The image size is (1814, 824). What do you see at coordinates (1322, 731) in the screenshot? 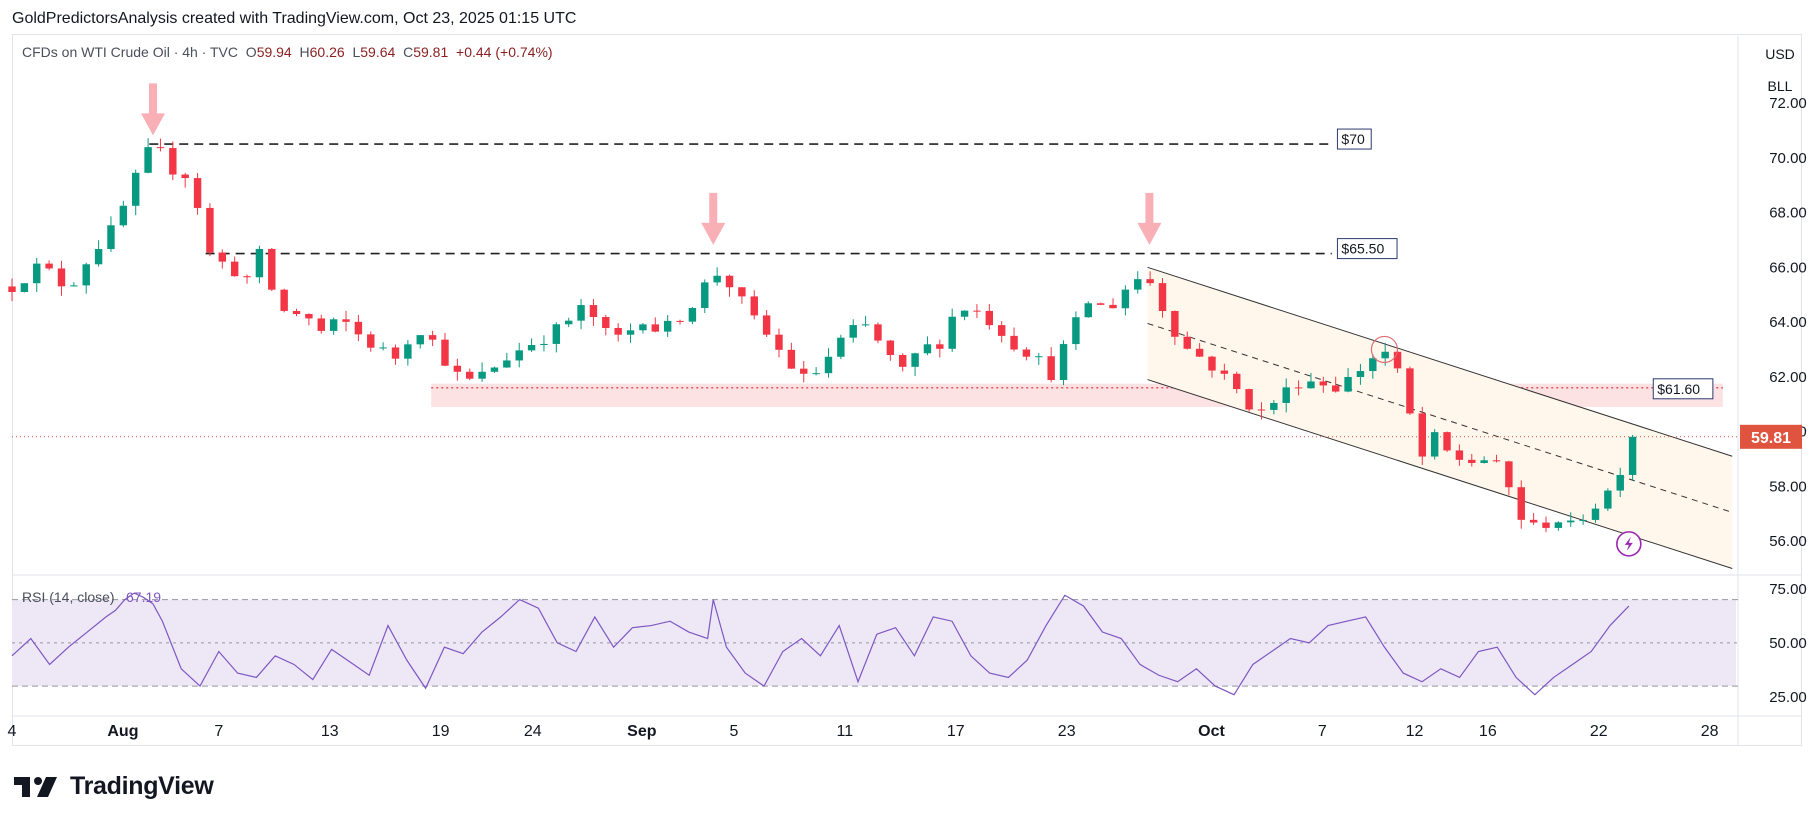
I see `time-tick-label: 7` at bounding box center [1322, 731].